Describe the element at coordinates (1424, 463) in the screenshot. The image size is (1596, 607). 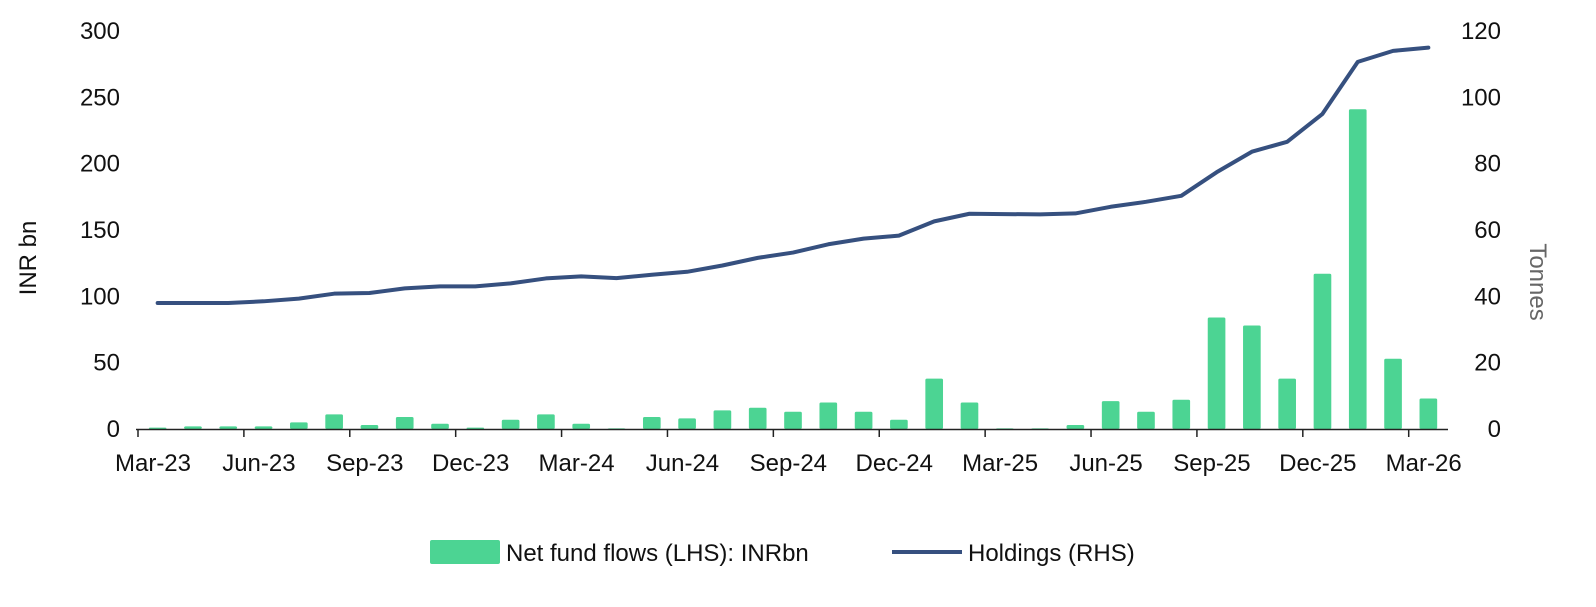
I see `x-tick-label: Mar-26` at that location.